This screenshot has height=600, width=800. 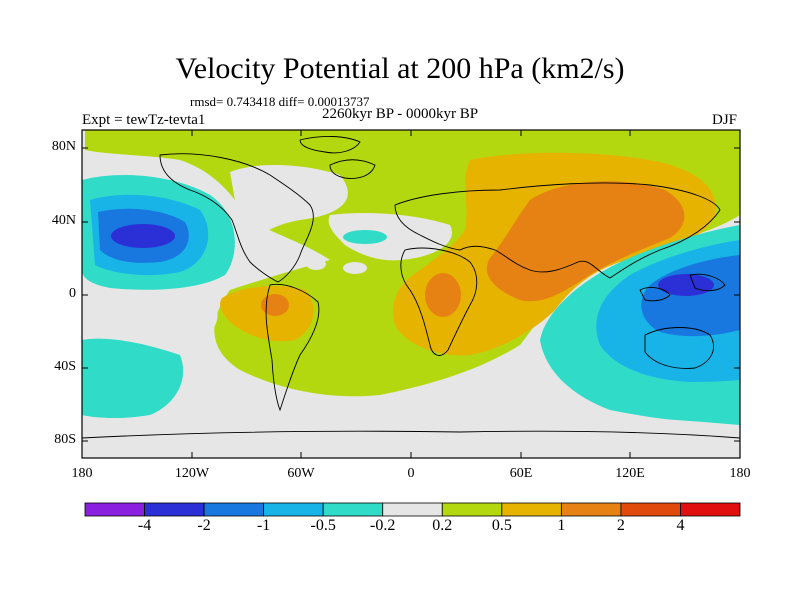 What do you see at coordinates (442, 525) in the screenshot?
I see `colorbar-label: 0.2` at bounding box center [442, 525].